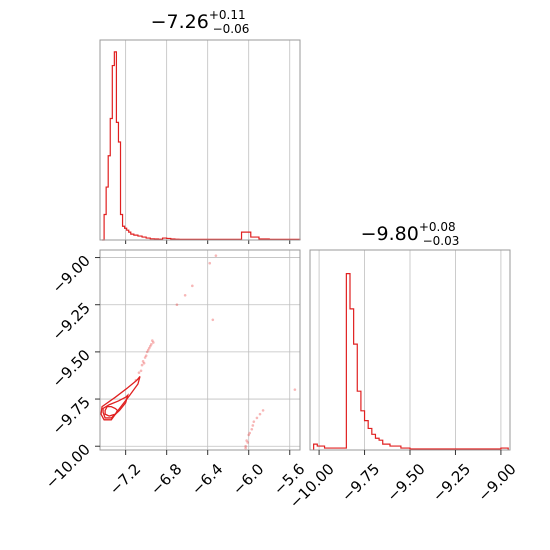 Image resolution: width=550 pixels, height=550 pixels. What do you see at coordinates (231, 29) in the screenshot?
I see `title-minus: −0.06` at bounding box center [231, 29].